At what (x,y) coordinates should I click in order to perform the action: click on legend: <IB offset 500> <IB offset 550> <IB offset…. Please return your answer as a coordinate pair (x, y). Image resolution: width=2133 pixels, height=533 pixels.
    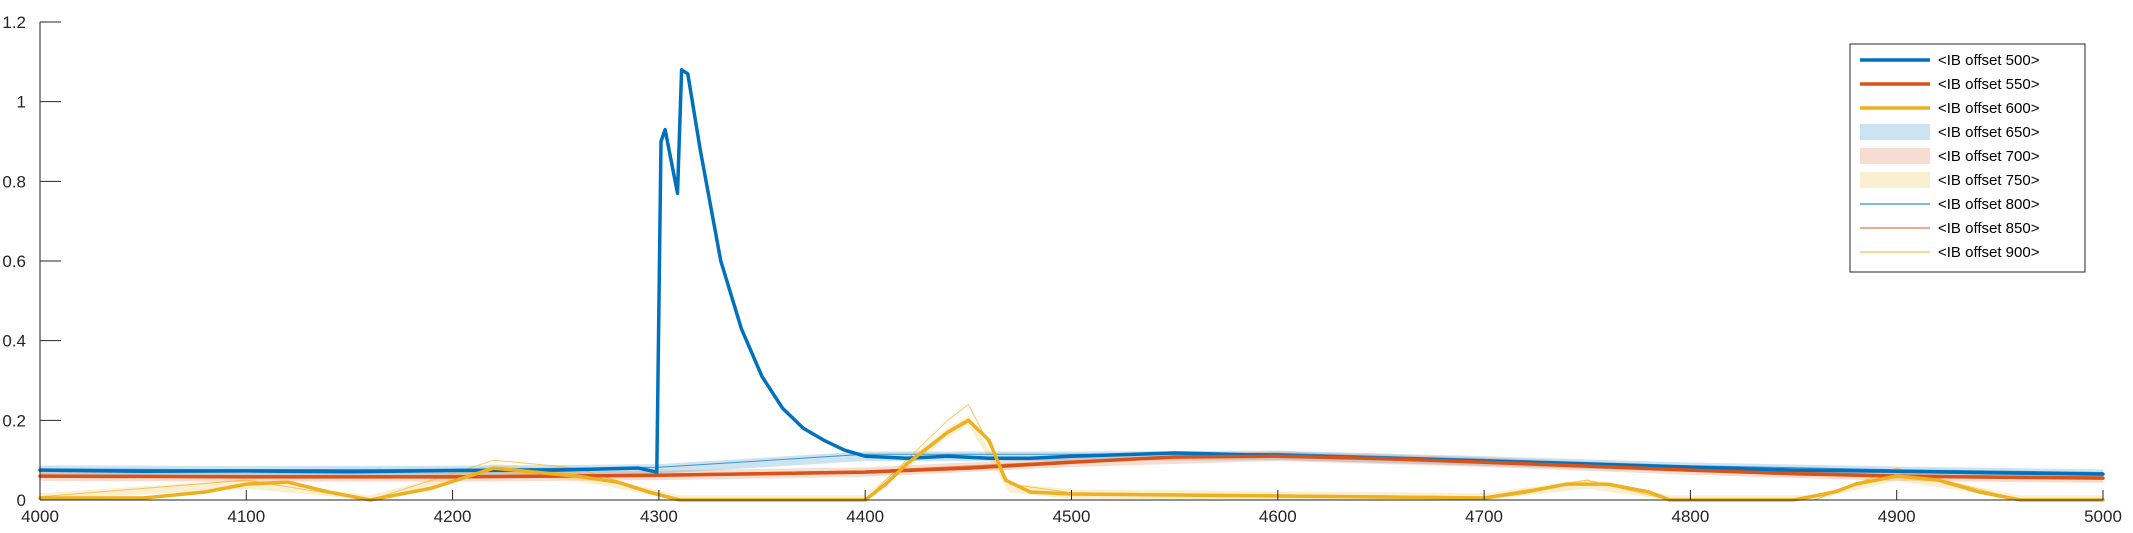
    Looking at the image, I should click on (1967, 158).